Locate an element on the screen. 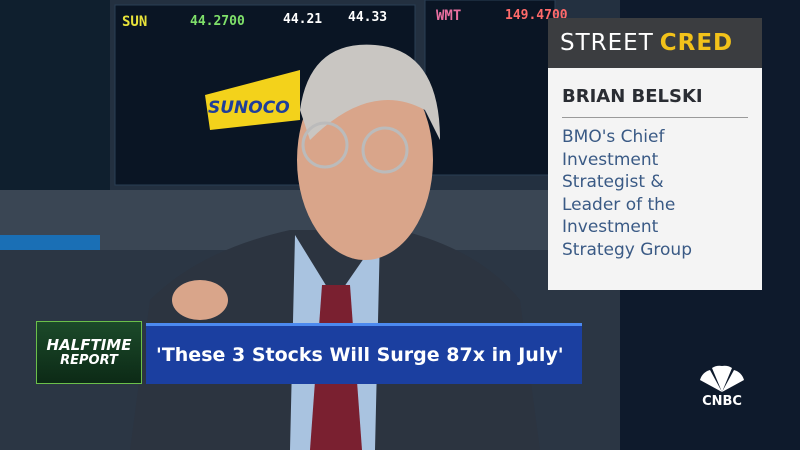  ticker-bid: 44.21 is located at coordinates (303, 19).